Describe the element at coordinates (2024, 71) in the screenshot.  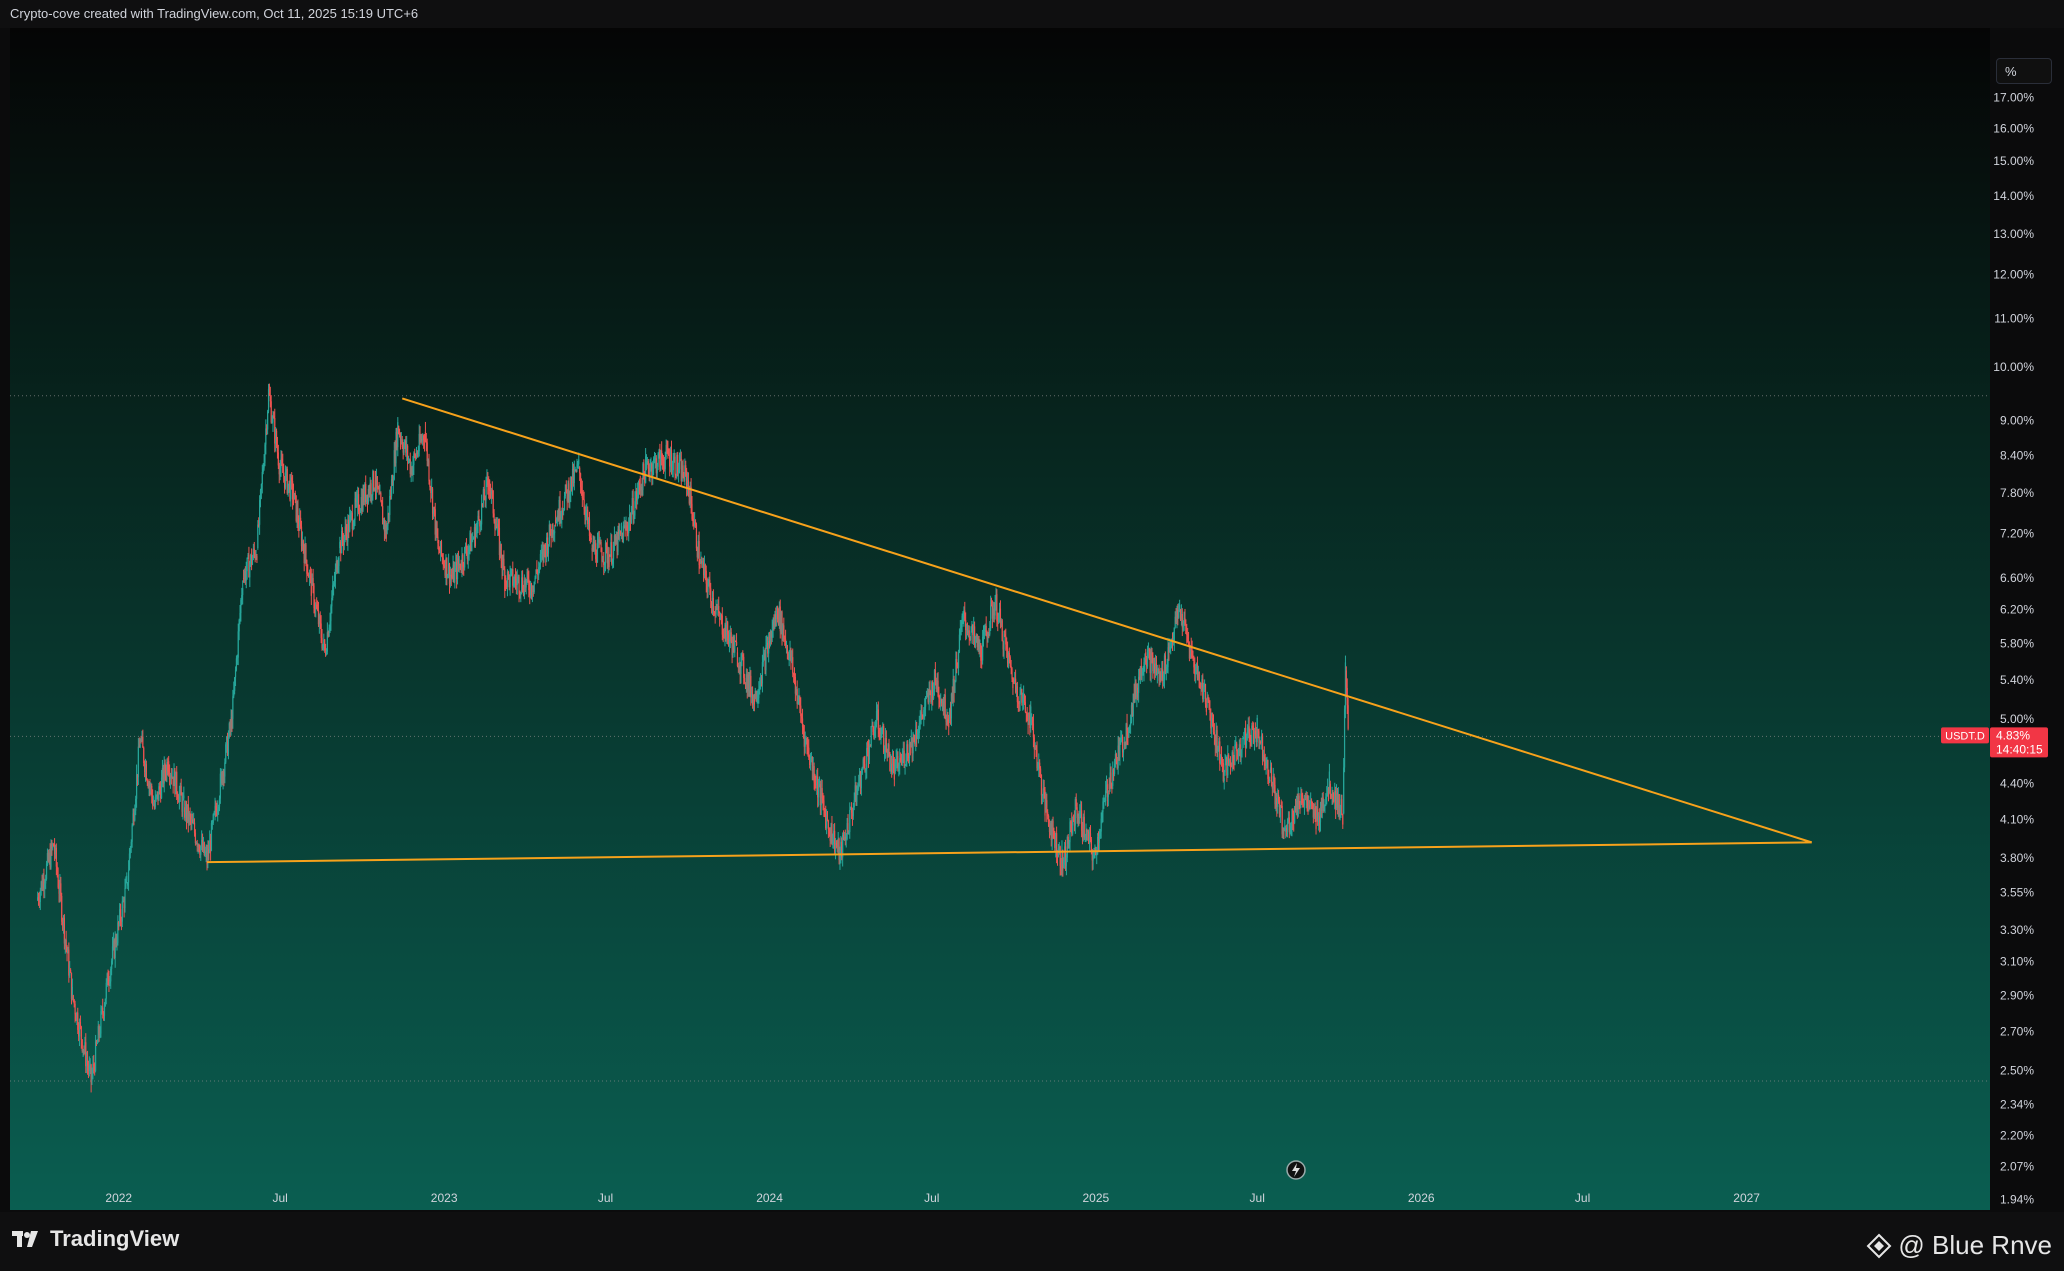
I see `percent-scale-button: %` at that location.